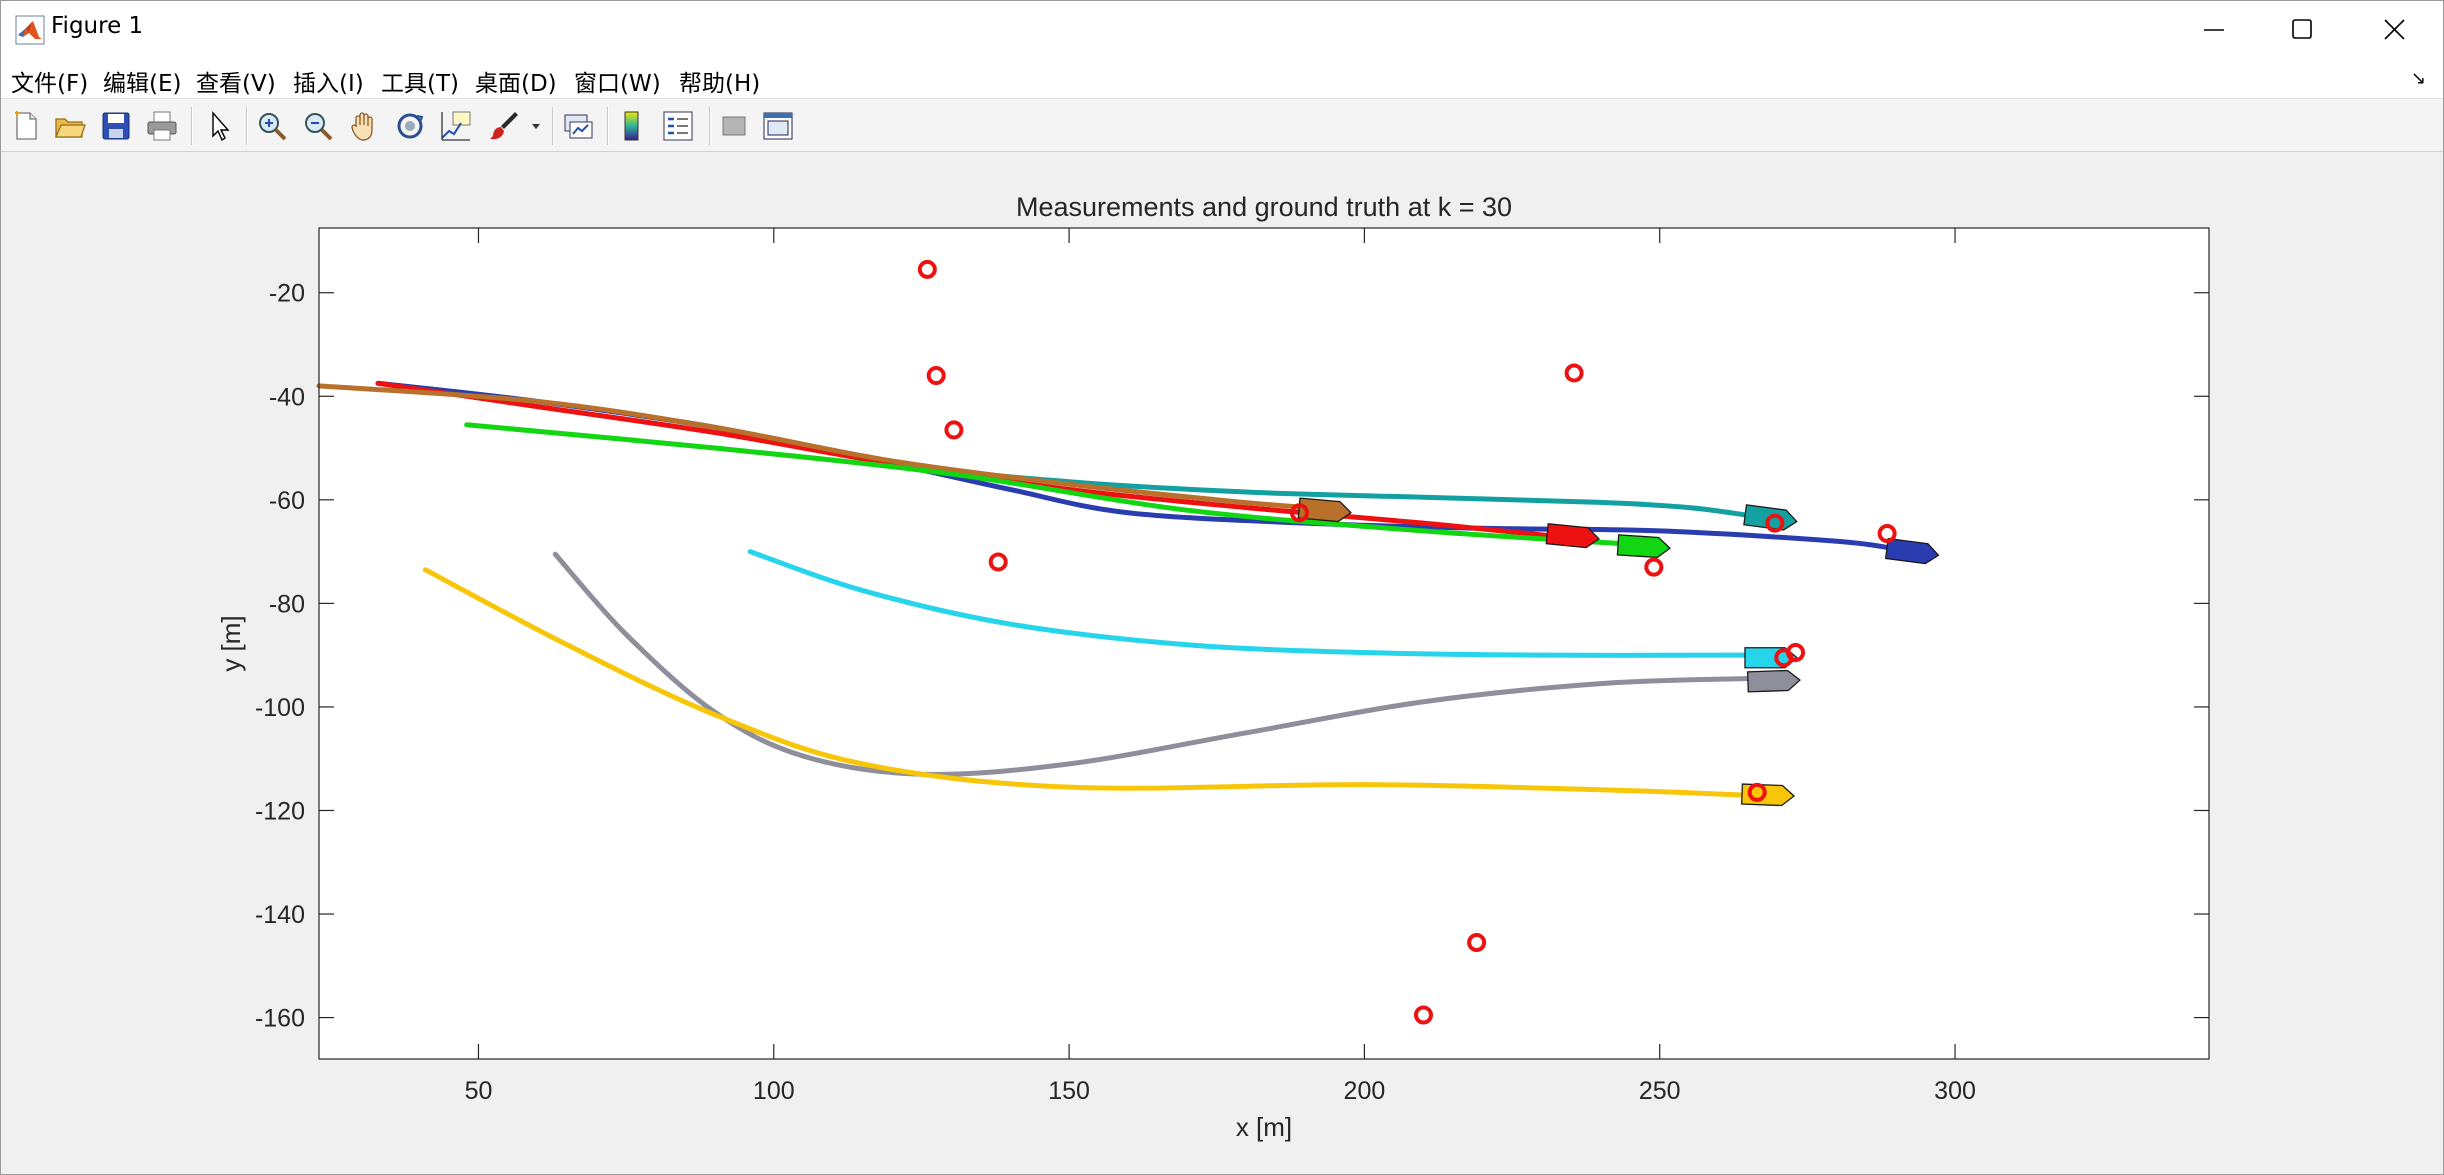  I want to click on ship-marker-brown, so click(1324, 510).